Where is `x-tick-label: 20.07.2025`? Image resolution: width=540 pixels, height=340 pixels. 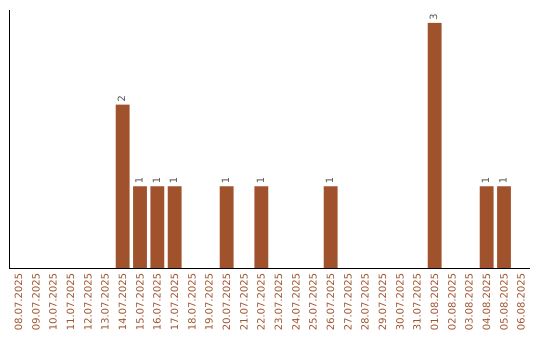
x-tick-label: 20.07.2025 is located at coordinates (227, 301).